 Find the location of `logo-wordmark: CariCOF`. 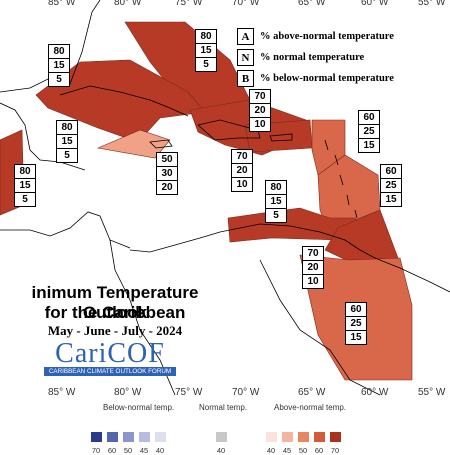

logo-wordmark: CariCOF is located at coordinates (110, 353).